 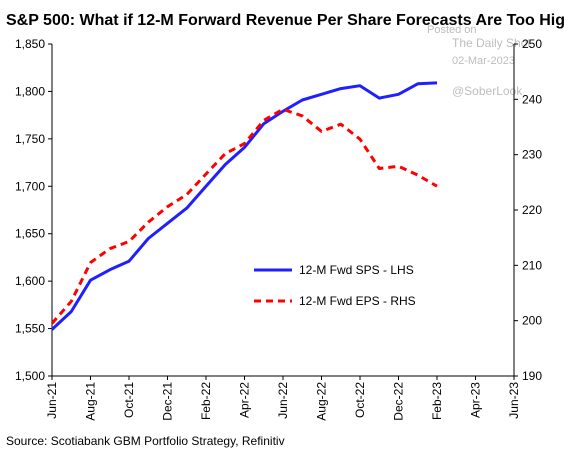 I want to click on x-tick-label: Dec-21, so click(x=168, y=401).